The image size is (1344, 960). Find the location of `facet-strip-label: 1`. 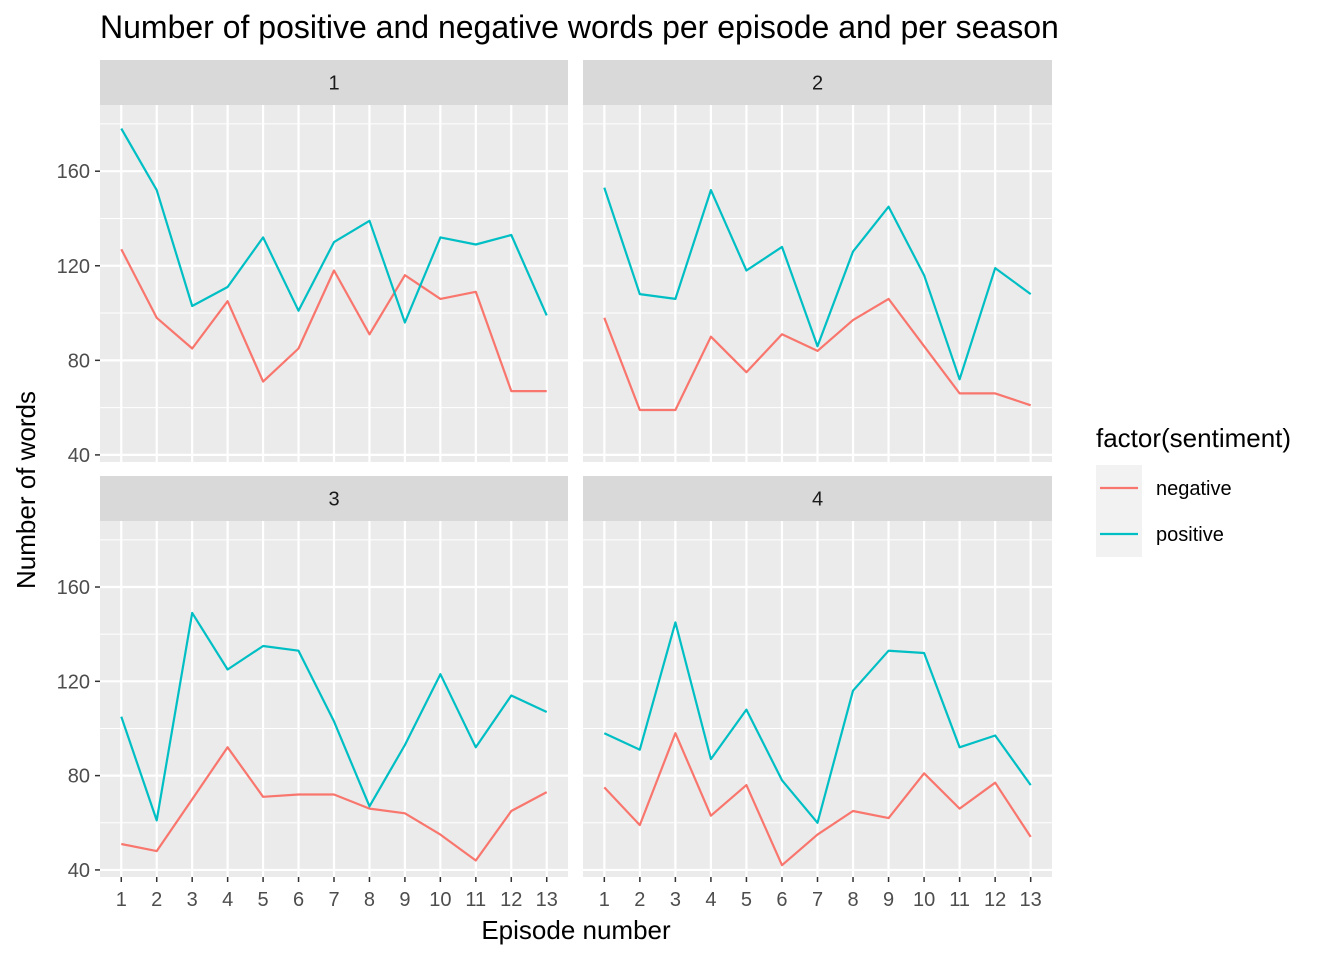

facet-strip-label: 1 is located at coordinates (333, 84).